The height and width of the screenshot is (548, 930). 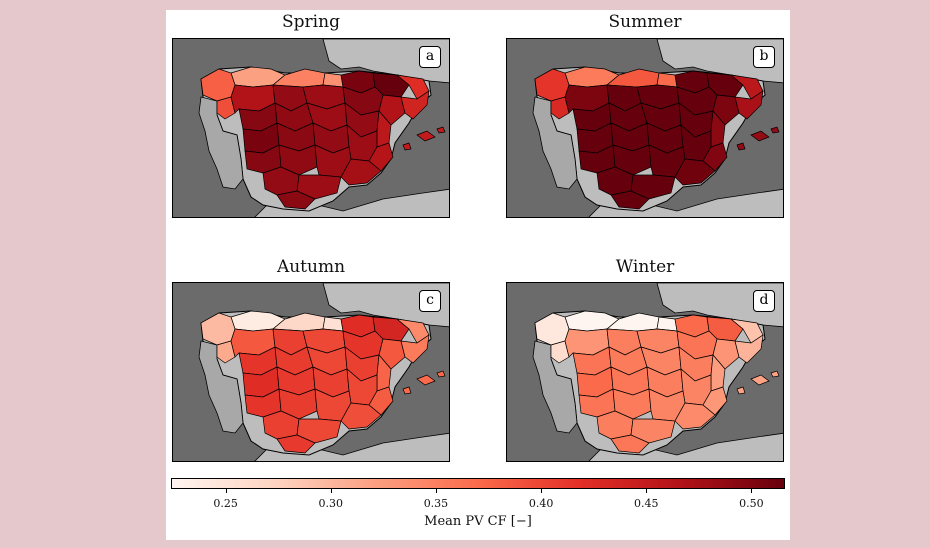 What do you see at coordinates (764, 301) in the screenshot?
I see `panel-letter-d: d` at bounding box center [764, 301].